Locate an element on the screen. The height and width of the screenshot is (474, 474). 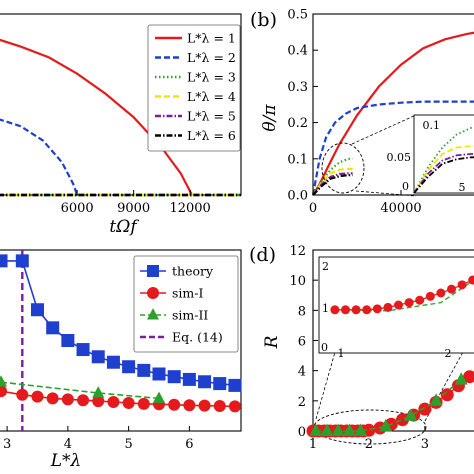
panel-d-inset-ytick-2: 2 is located at coordinates (325, 266).